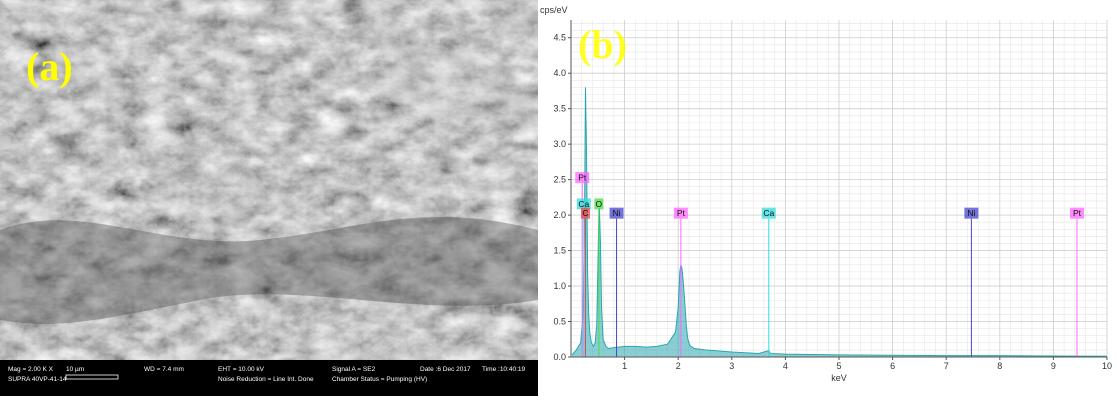 The height and width of the screenshot is (401, 1117). Describe the element at coordinates (785, 366) in the screenshot. I see `x-tick-label: 4` at that location.